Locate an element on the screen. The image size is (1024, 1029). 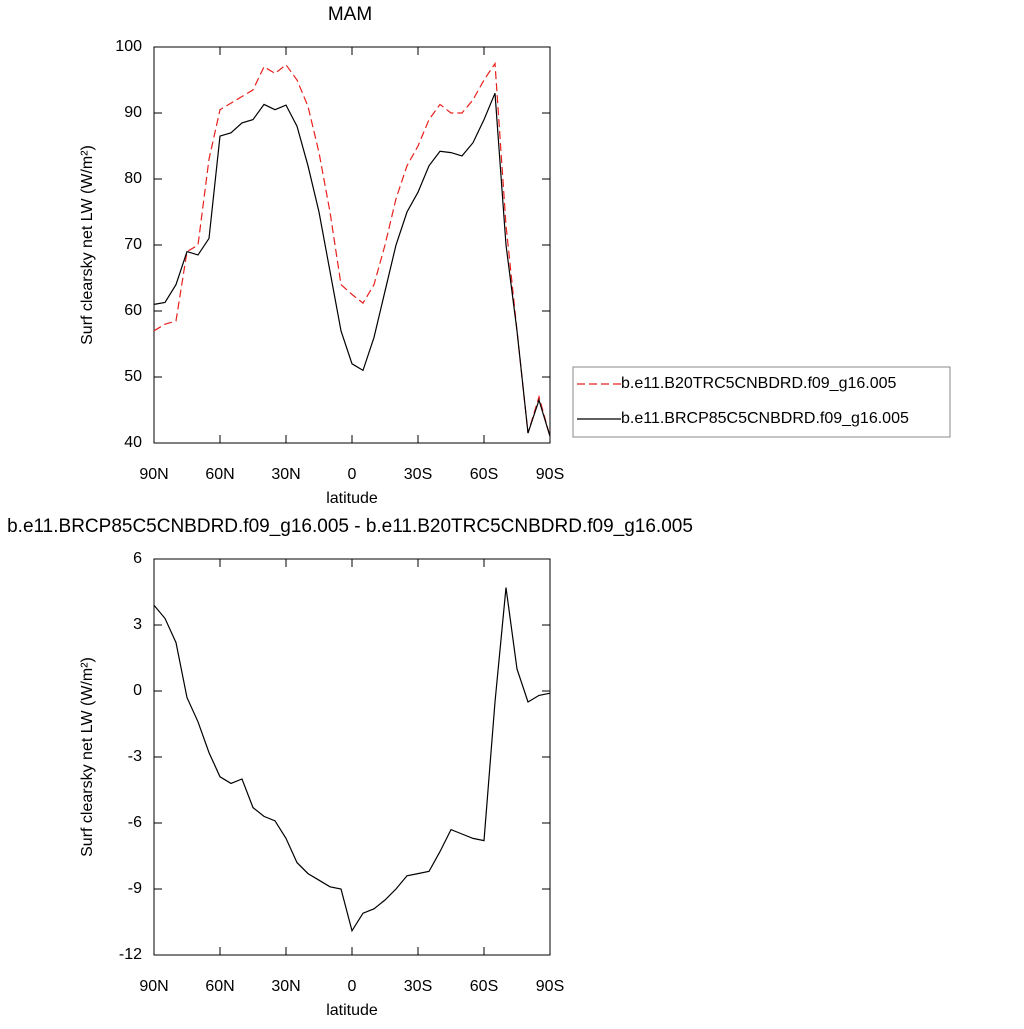
y-tick-label: -6 is located at coordinates (135, 822).